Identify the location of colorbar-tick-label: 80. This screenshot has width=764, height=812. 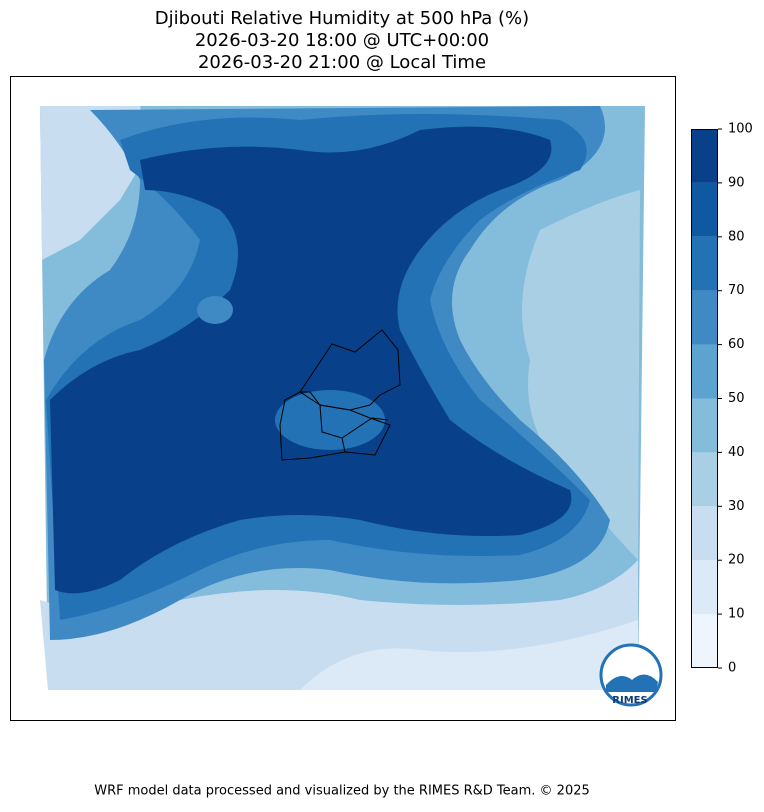
(736, 236).